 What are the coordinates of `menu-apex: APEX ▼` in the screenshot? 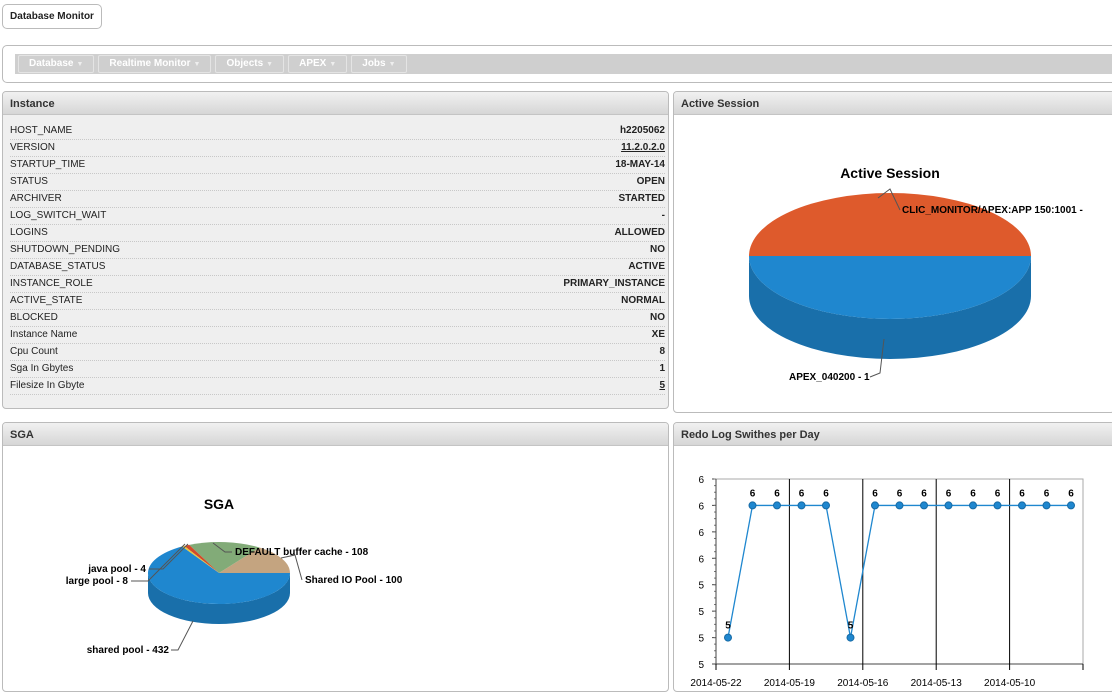 It's located at (318, 64).